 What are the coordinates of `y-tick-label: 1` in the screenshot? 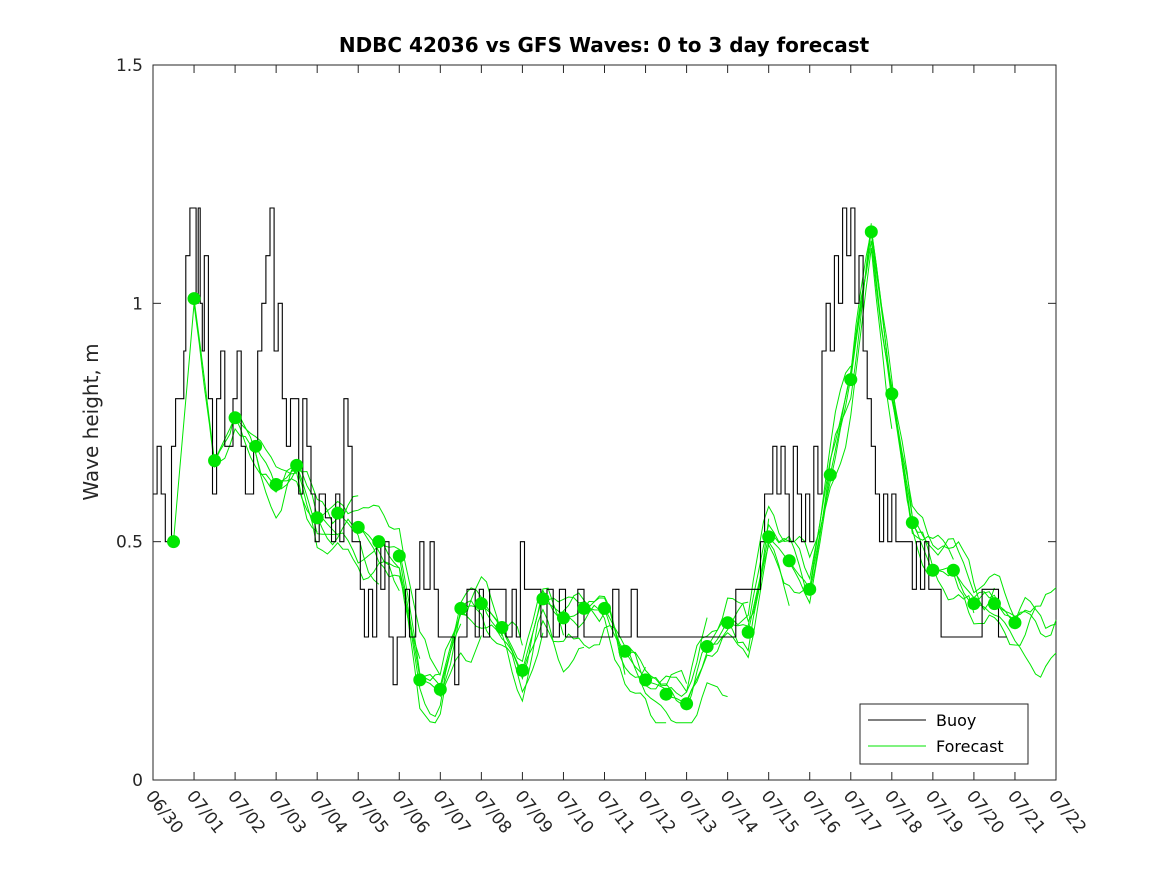 It's located at (137, 304).